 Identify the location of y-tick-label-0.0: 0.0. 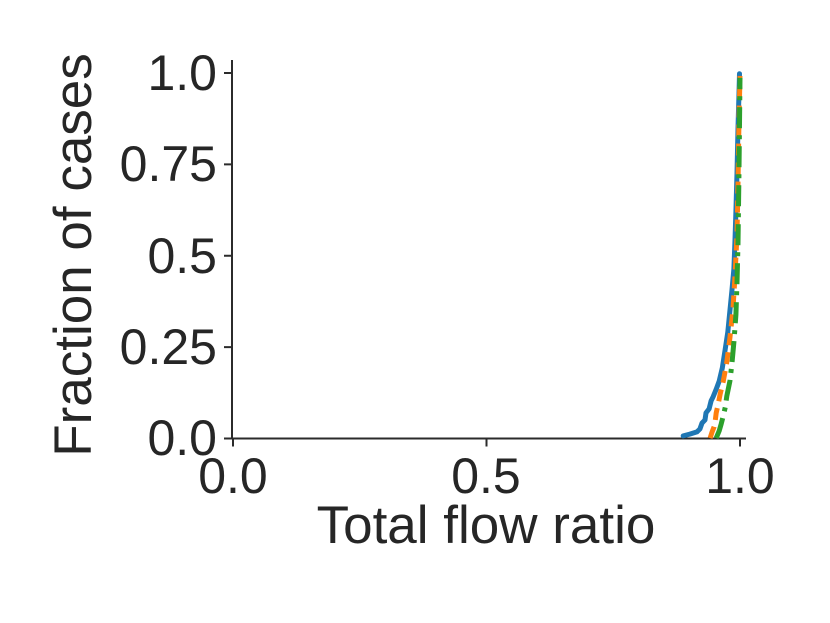
(182, 438).